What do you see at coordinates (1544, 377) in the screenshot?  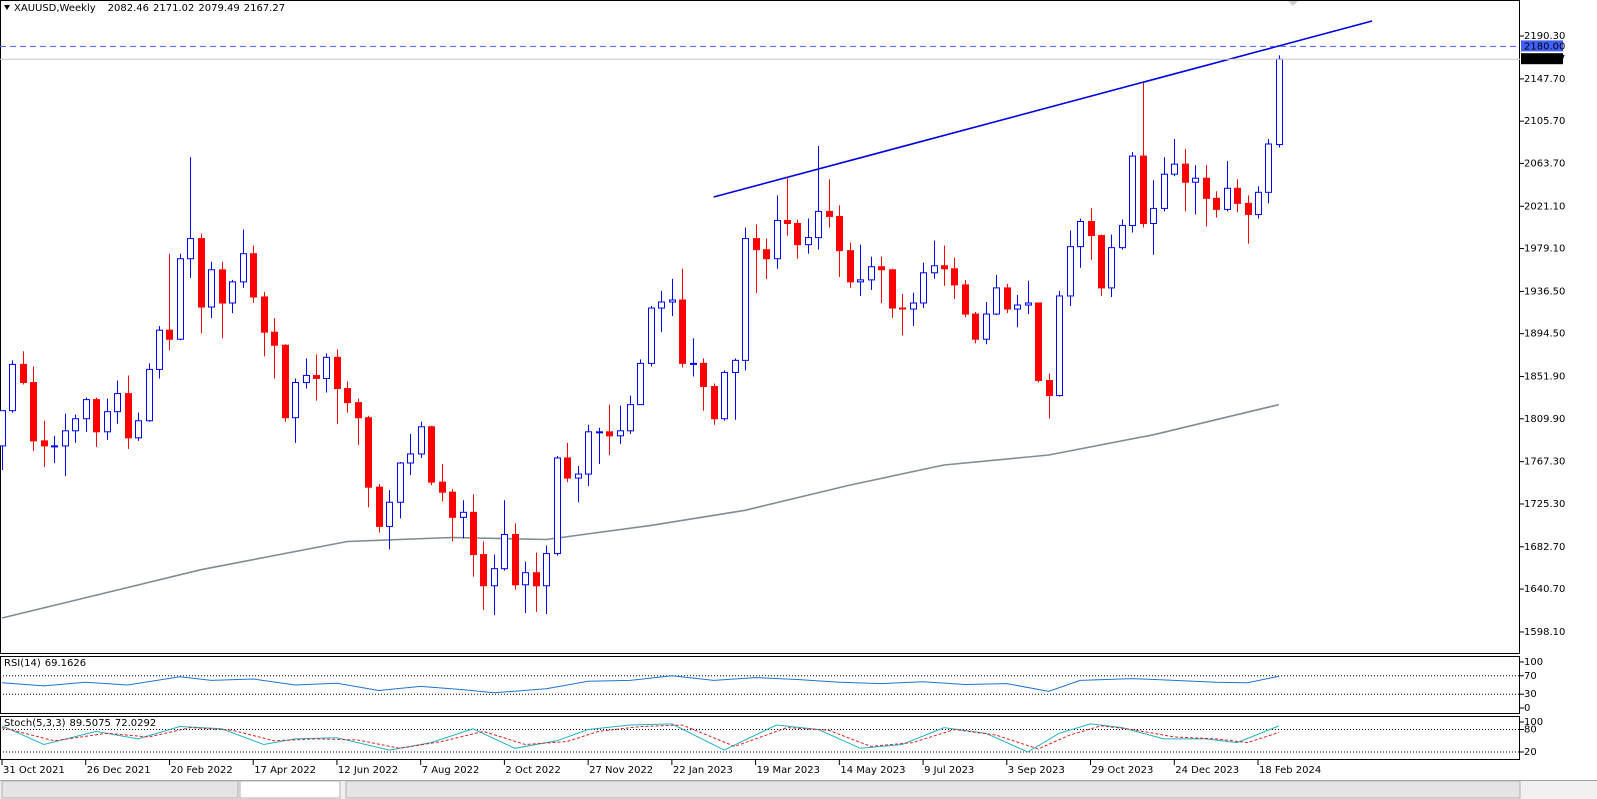 I see `y-tick-label: 1851.90` at bounding box center [1544, 377].